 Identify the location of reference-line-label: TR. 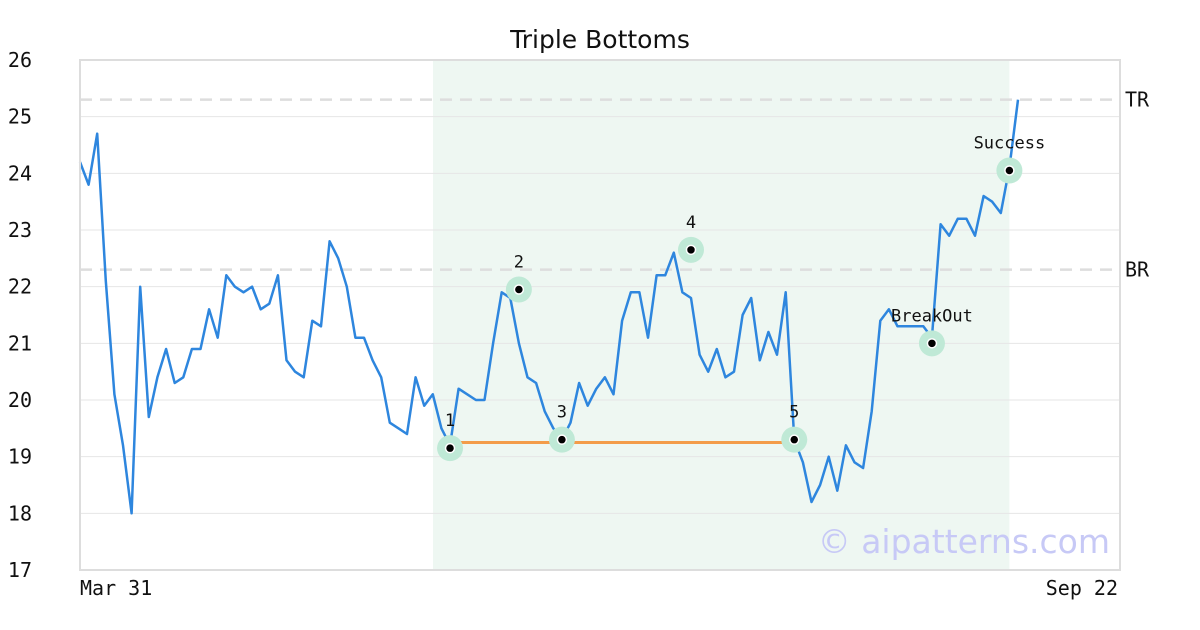
(1137, 100).